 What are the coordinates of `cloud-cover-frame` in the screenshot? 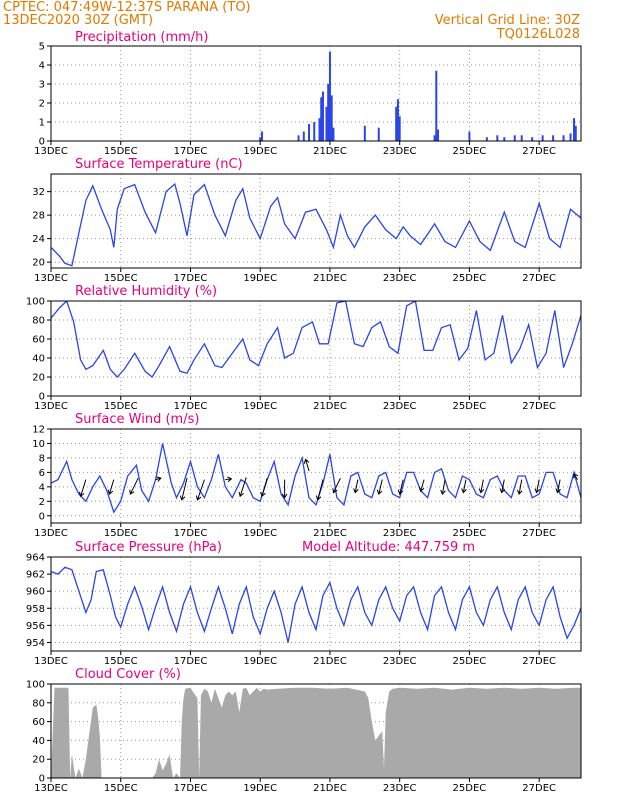 It's located at (316, 731).